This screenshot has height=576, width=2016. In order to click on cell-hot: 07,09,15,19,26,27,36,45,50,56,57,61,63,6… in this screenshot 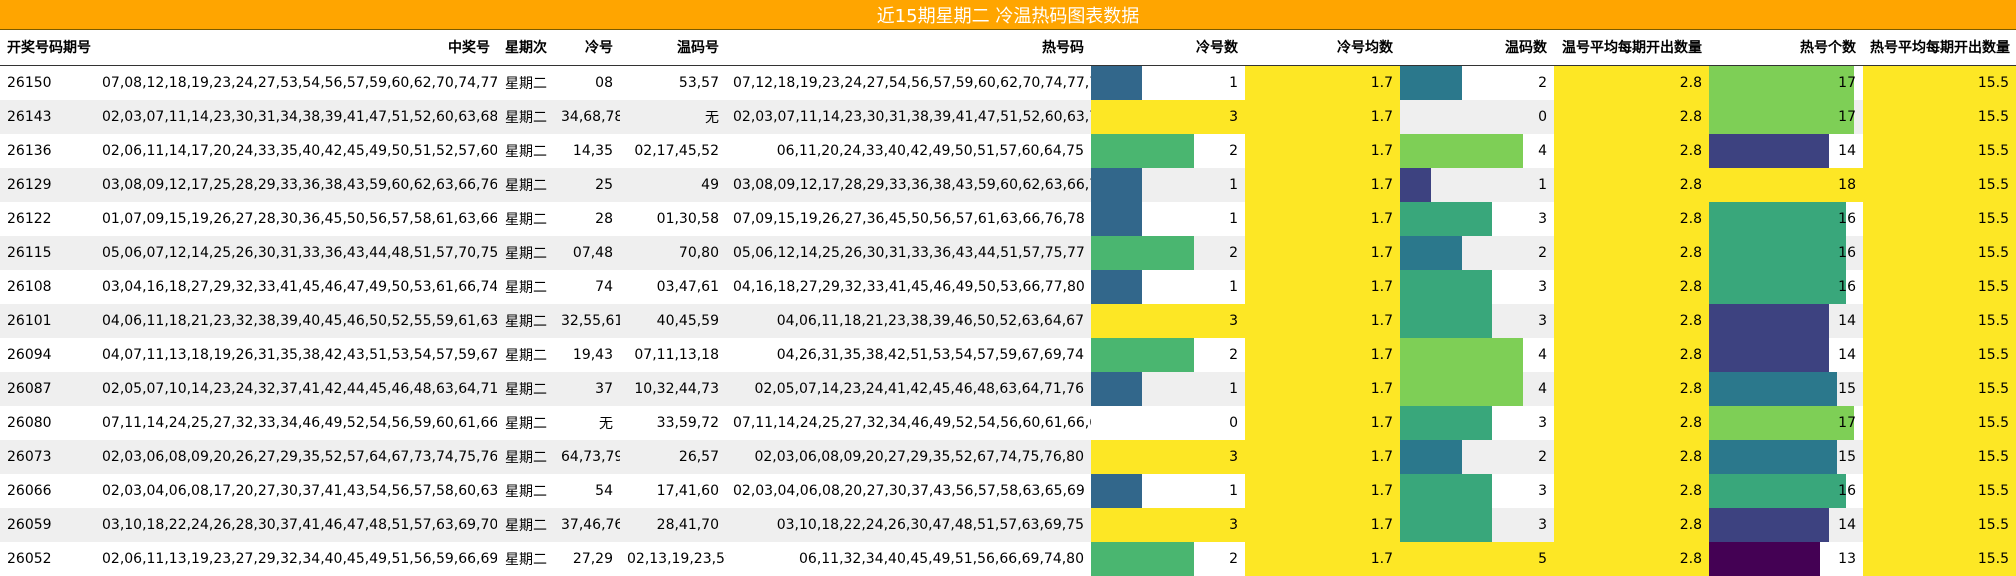, I will do `click(909, 218)`.